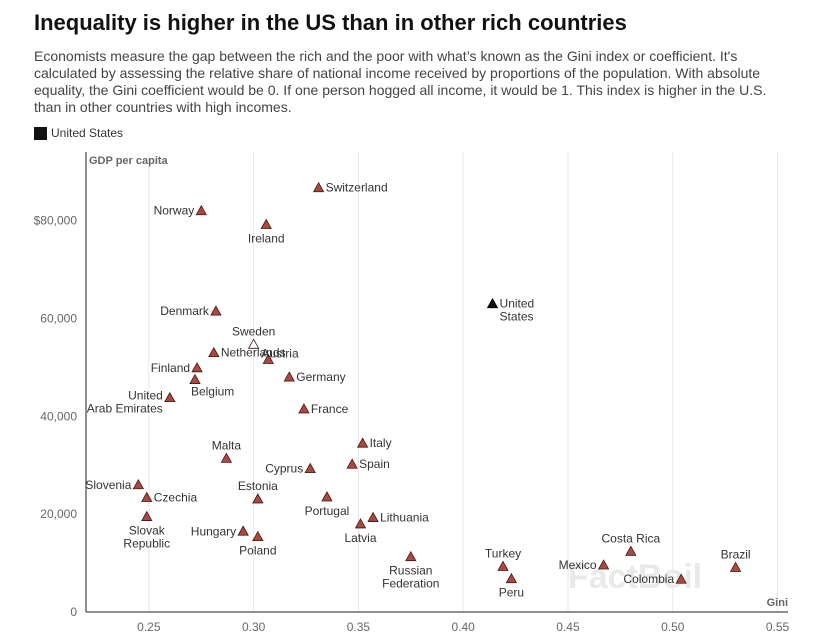  What do you see at coordinates (511, 578) in the screenshot?
I see `point-peru-marker` at bounding box center [511, 578].